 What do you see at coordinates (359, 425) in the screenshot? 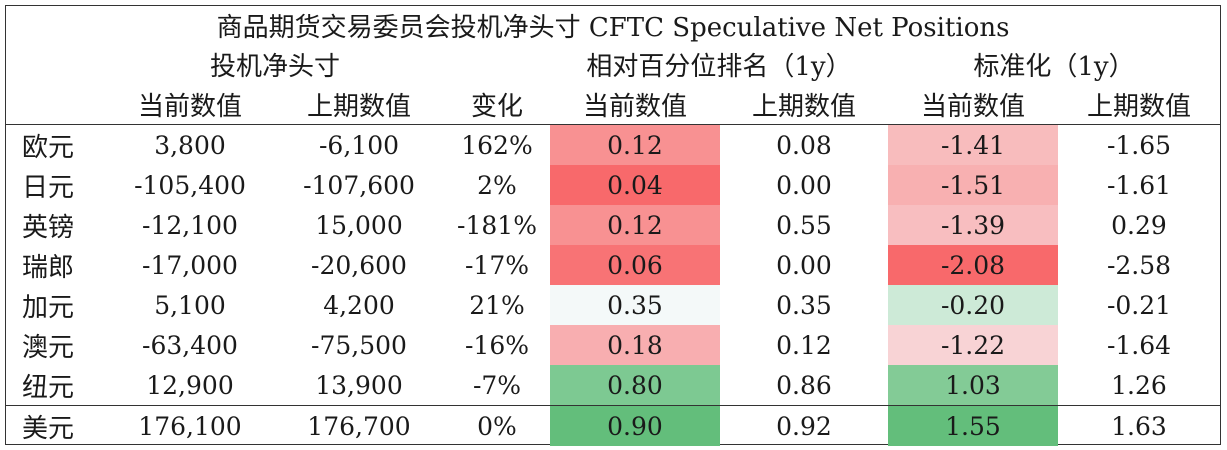
I see `net-previous-cell: 176,700` at bounding box center [359, 425].